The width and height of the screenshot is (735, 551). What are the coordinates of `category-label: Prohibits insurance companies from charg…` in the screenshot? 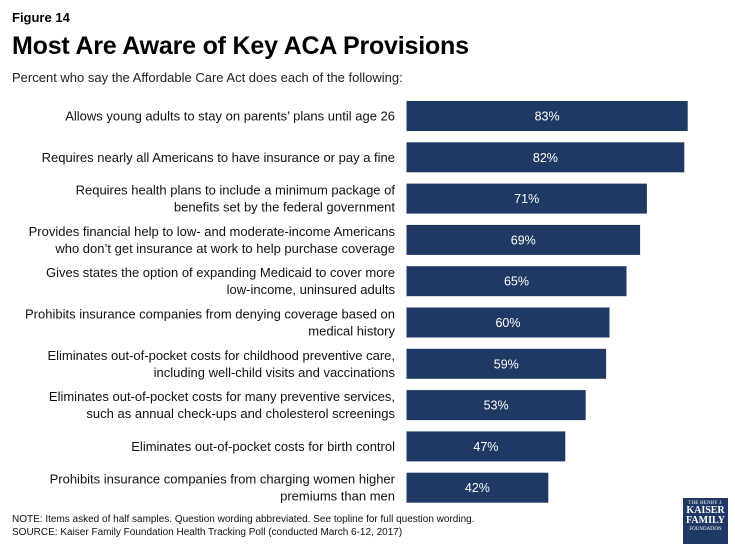 It's located at (223, 488).